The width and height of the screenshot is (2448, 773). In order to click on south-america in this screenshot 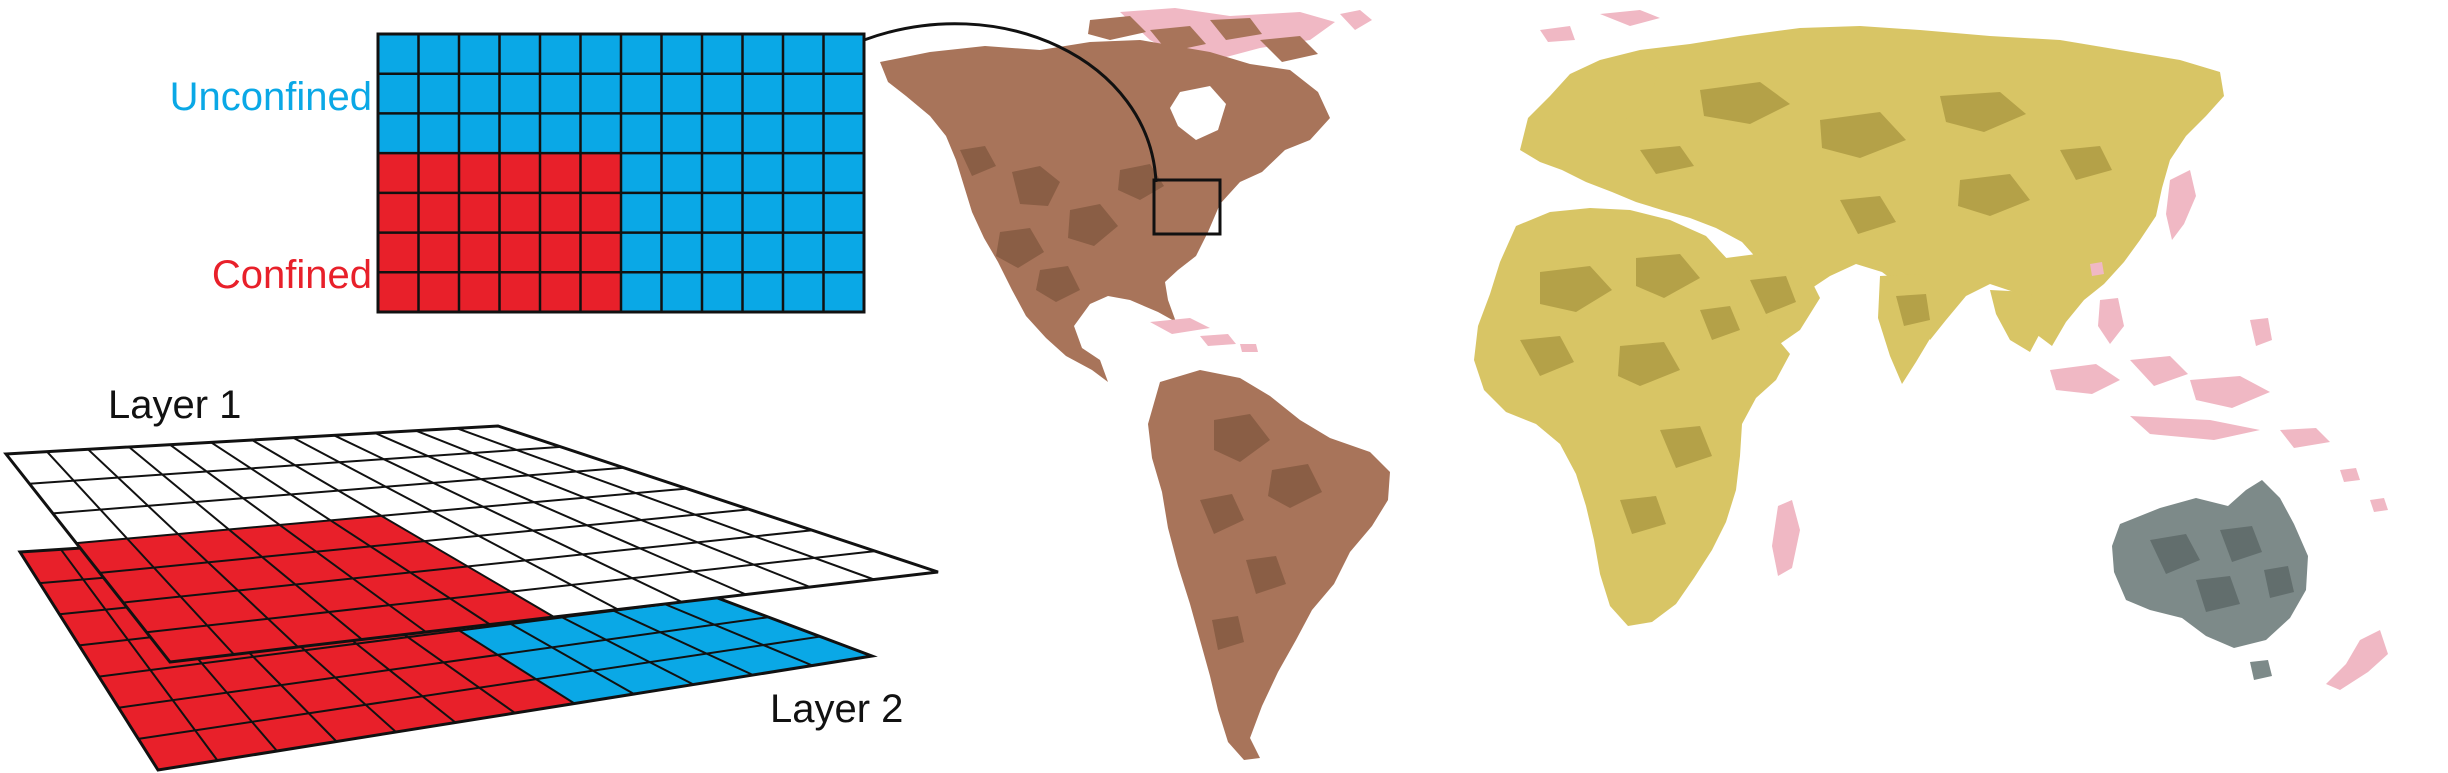, I will do `click(1269, 565)`.